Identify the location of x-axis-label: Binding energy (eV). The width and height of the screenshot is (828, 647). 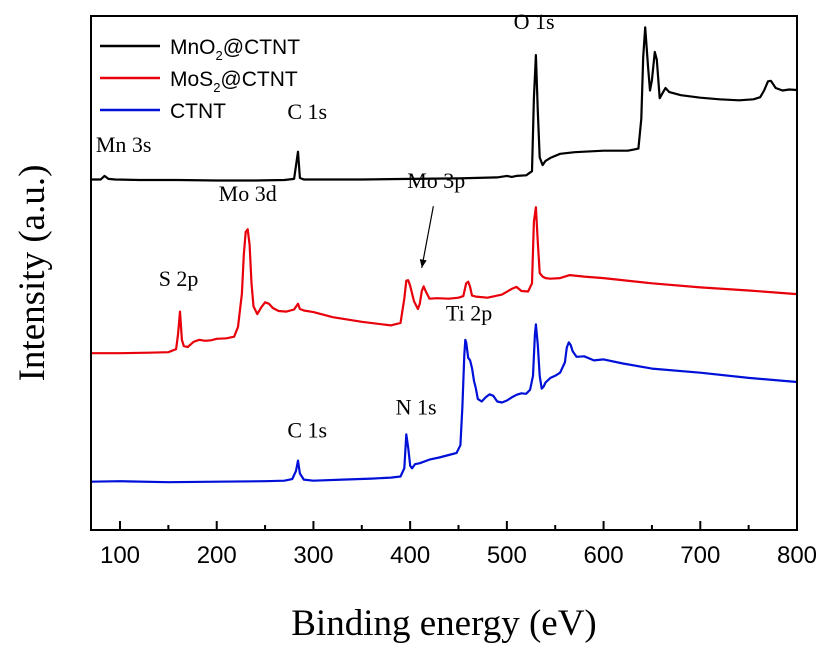
(444, 623).